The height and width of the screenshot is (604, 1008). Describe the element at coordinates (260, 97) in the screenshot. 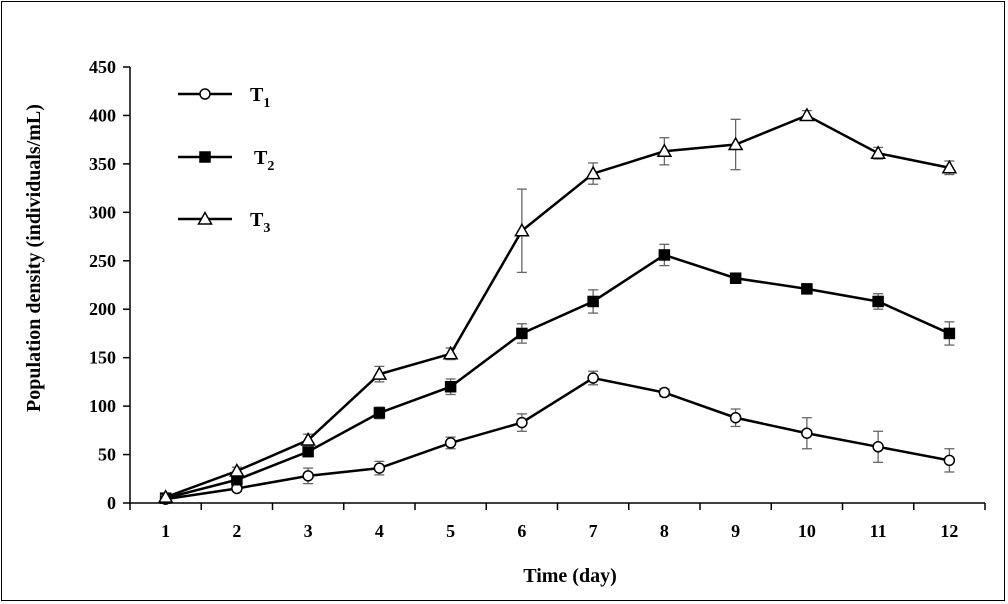

I see `legend-label: T1` at that location.